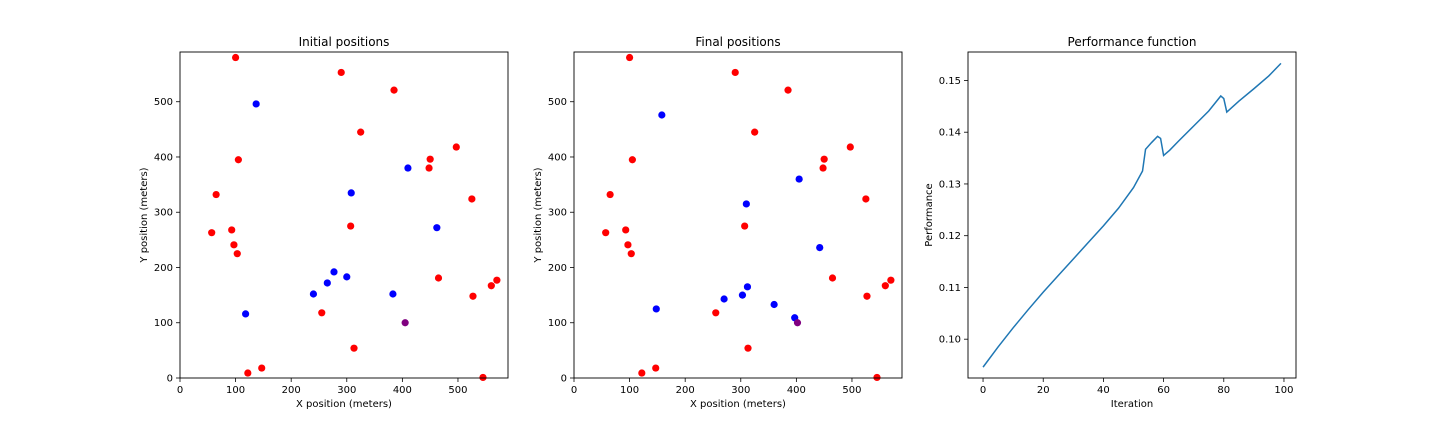 Image resolution: width=1440 pixels, height=432 pixels. I want to click on y-tick-label: 0.12, so click(950, 236).